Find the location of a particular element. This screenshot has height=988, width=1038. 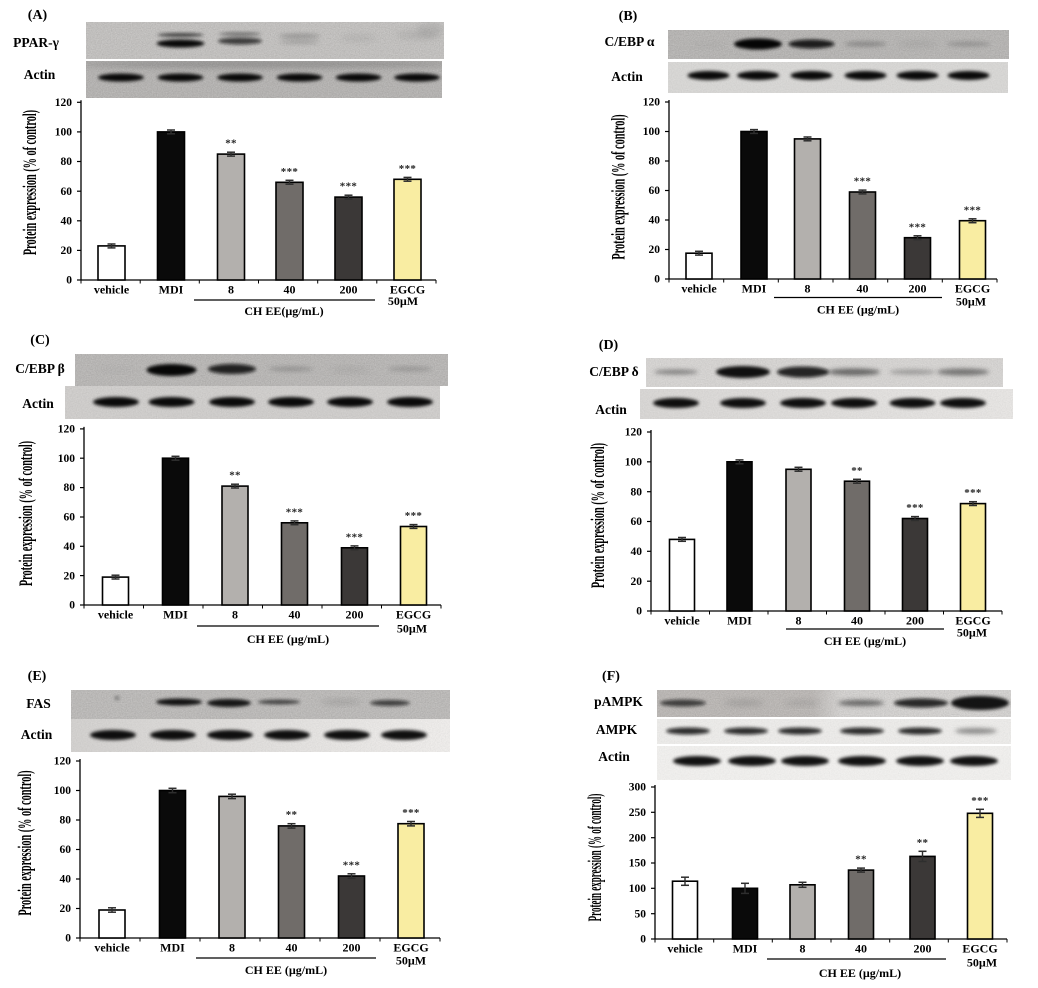

svg-text: 50 is located at coordinates (641, 914).